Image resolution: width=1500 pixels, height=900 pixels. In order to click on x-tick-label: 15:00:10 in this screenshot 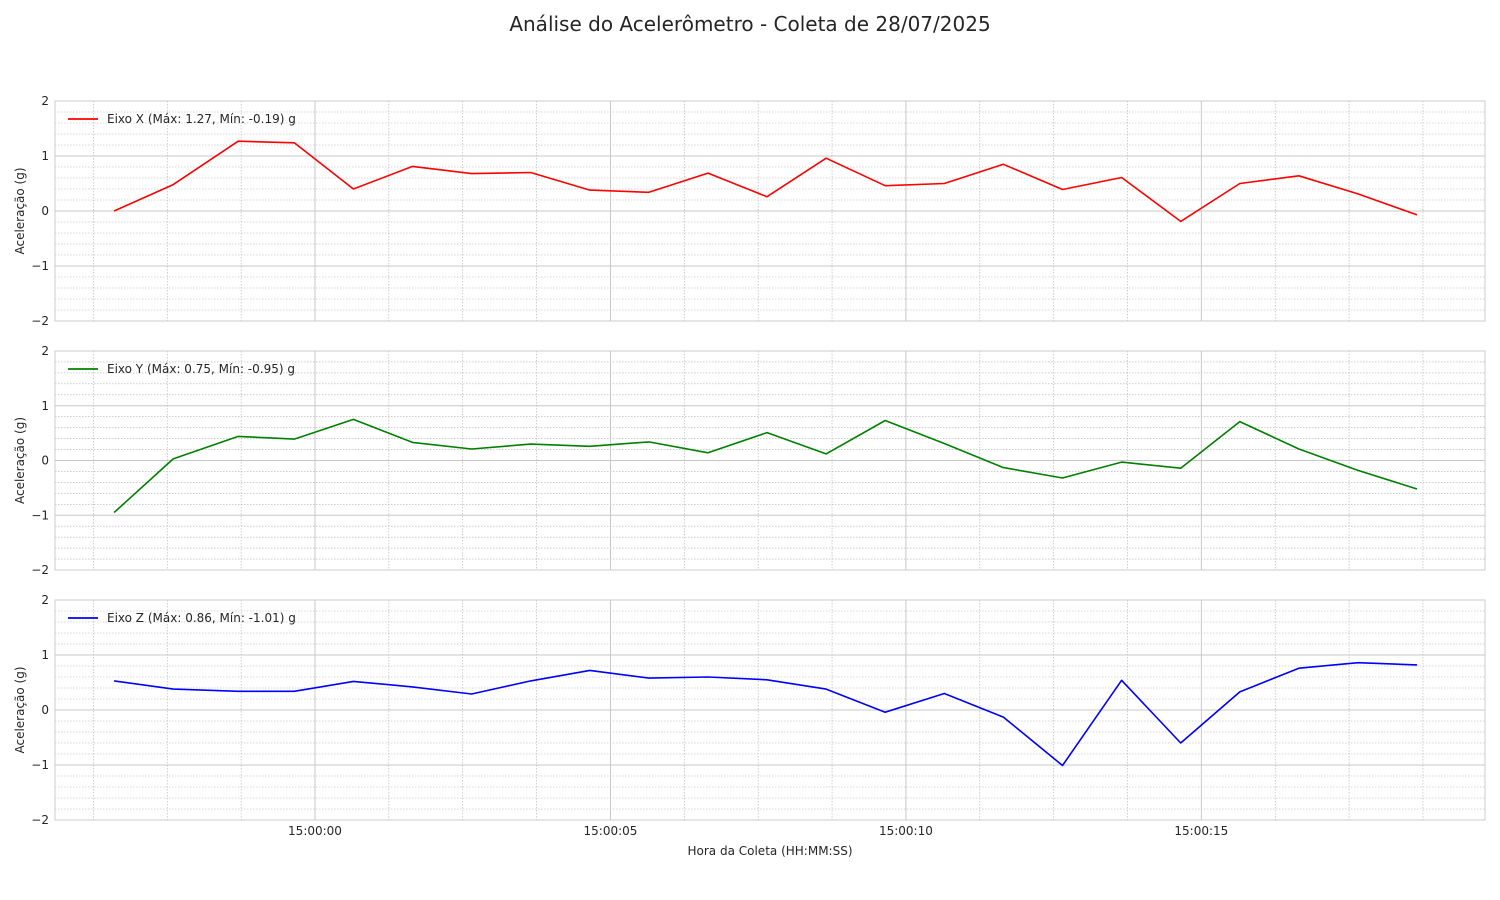, I will do `click(906, 831)`.